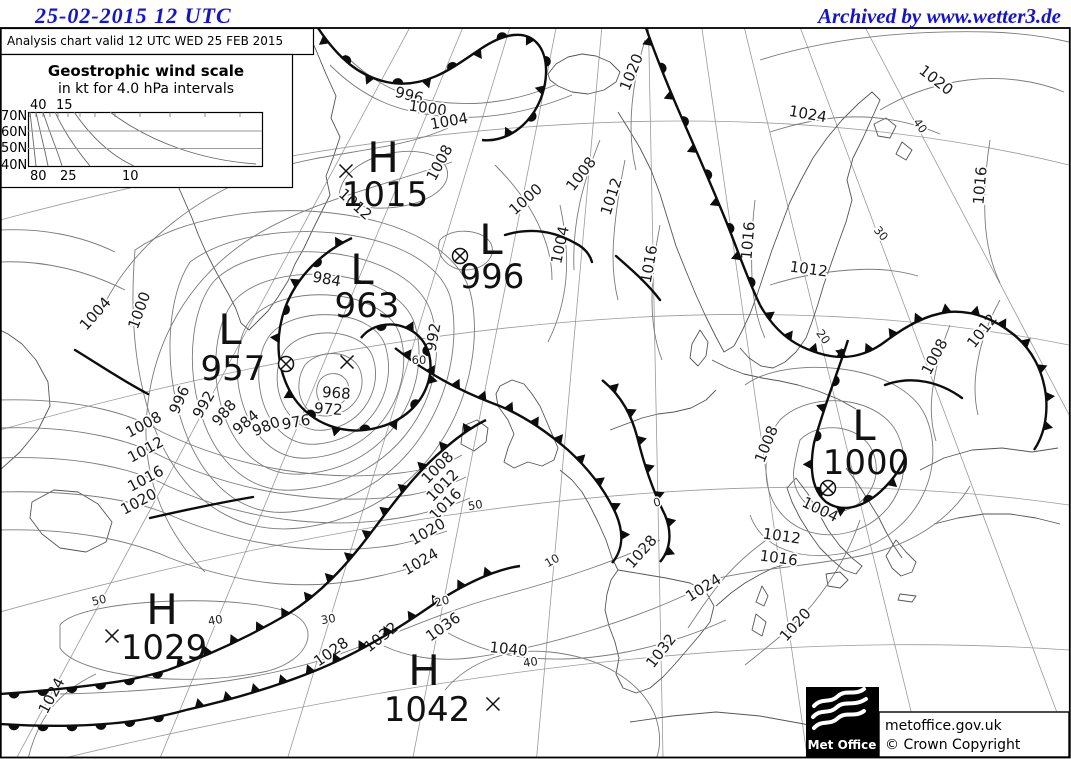  Describe the element at coordinates (146, 89) in the screenshot. I see `wind-scale-subtitle: in kt for 4.0 hPa intervals` at that location.